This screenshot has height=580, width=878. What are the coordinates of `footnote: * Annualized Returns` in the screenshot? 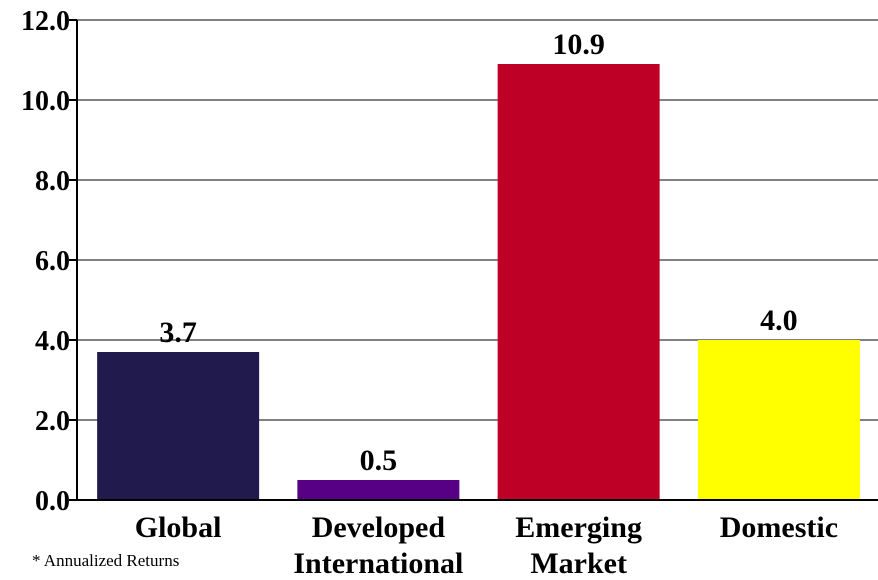 It's located at (105, 560).